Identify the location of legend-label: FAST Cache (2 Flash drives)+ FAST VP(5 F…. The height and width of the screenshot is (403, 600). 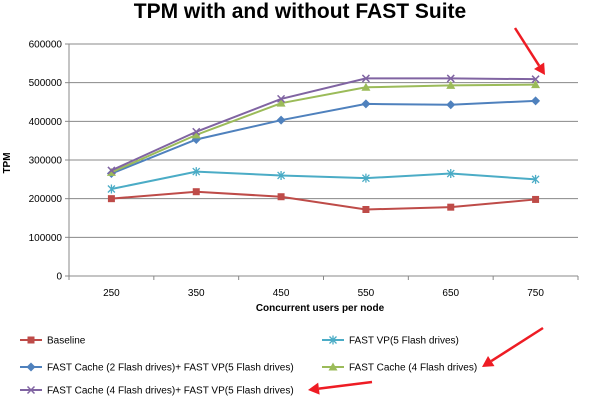
(170, 368).